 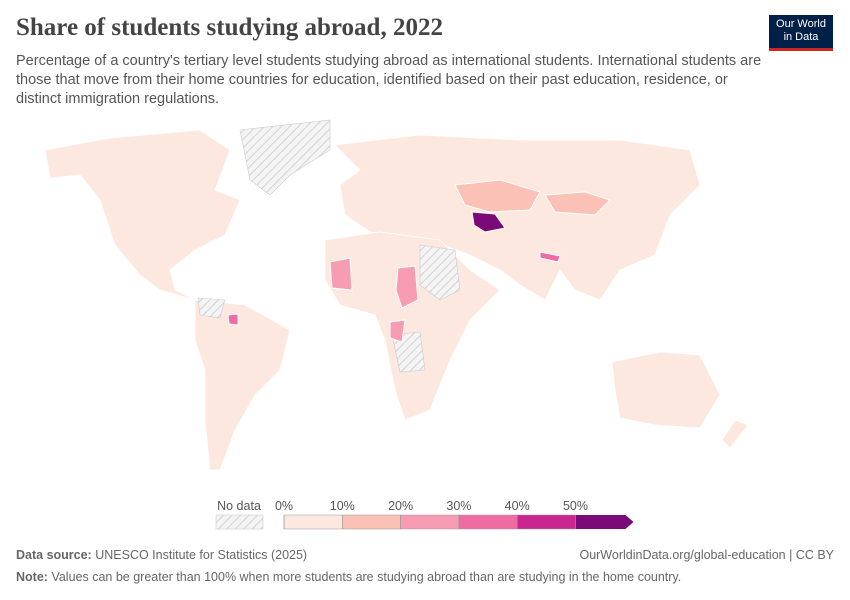 I want to click on turkmenistan, so click(x=488, y=222).